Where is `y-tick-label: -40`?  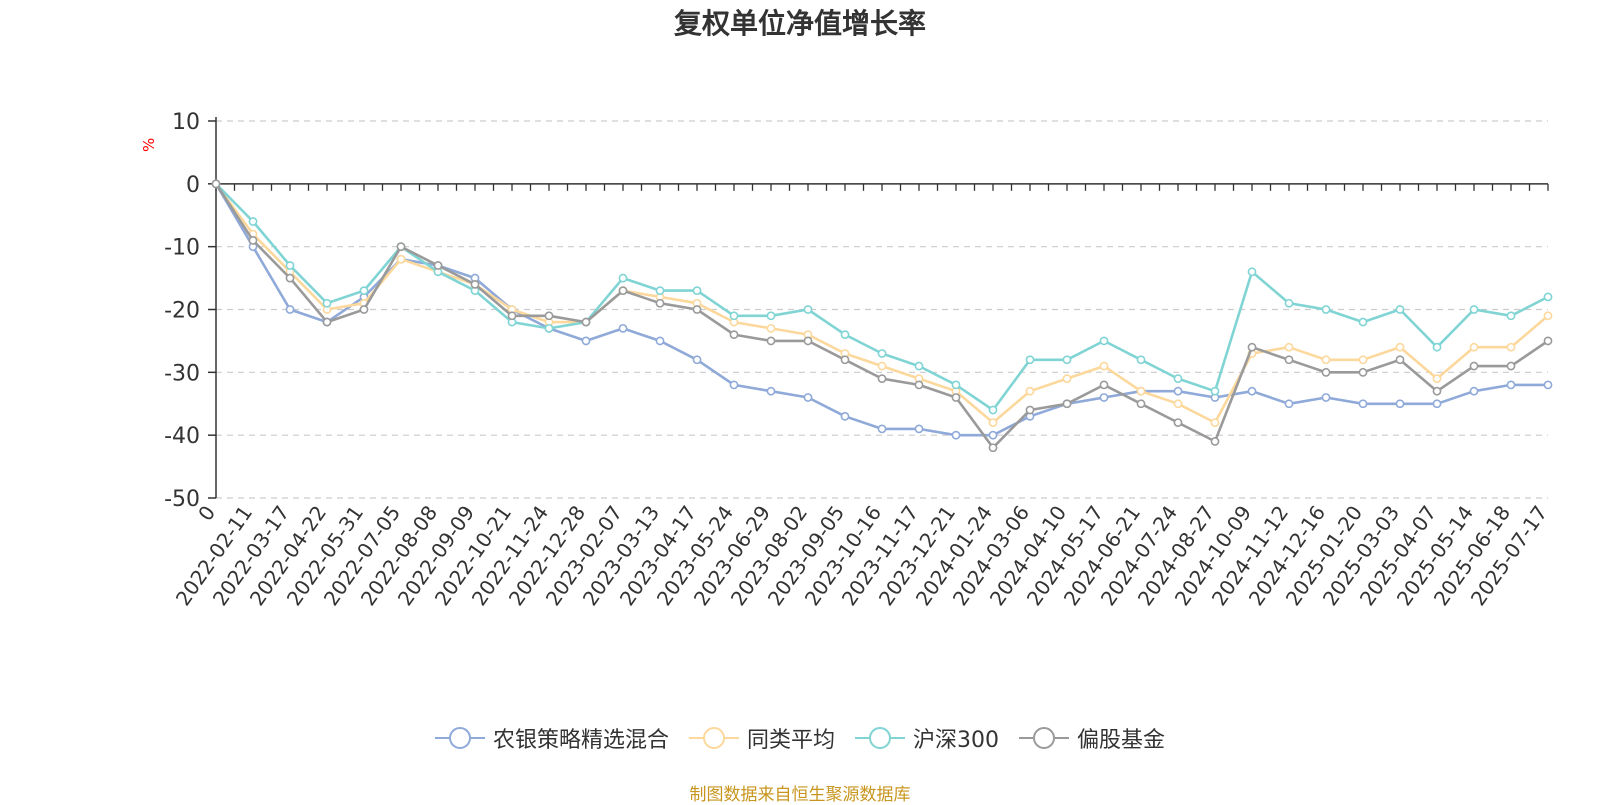 y-tick-label: -40 is located at coordinates (182, 436).